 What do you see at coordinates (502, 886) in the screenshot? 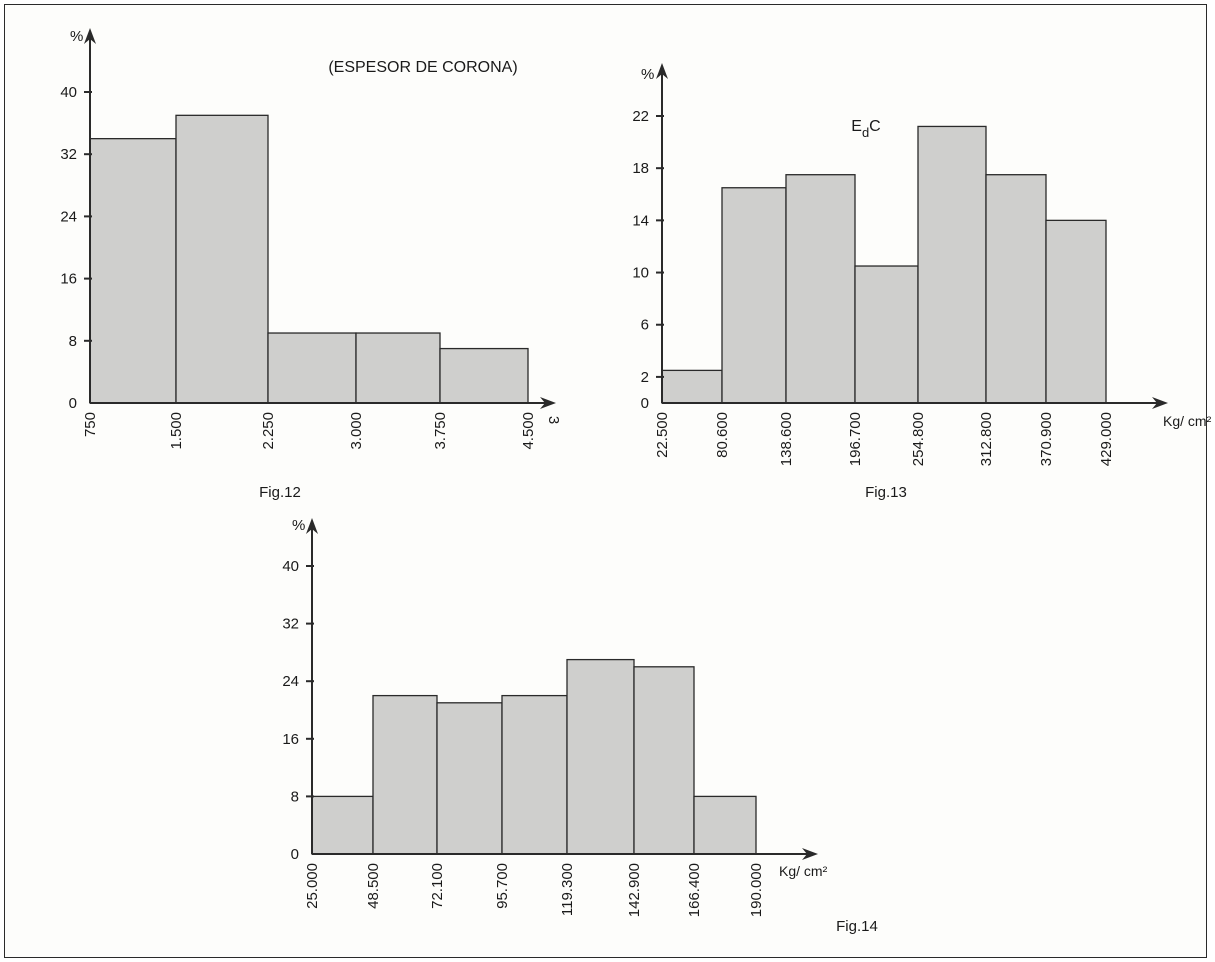
I see `x-tick-label: 95.700` at bounding box center [502, 886].